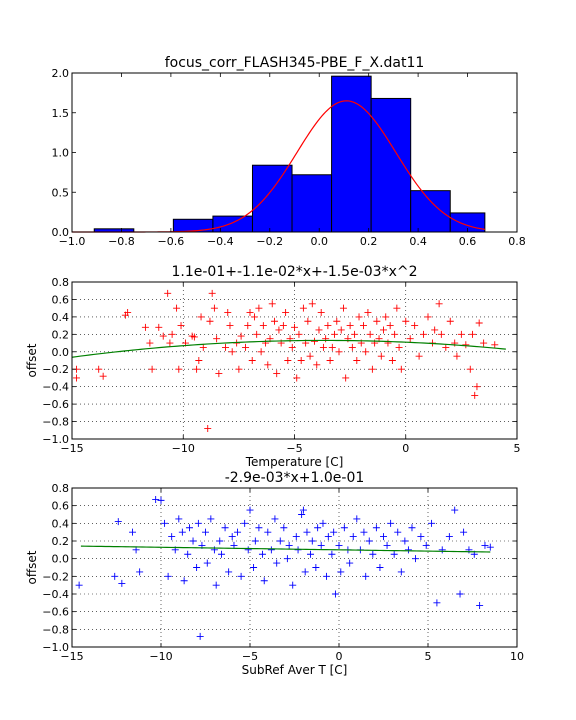 Image resolution: width=576 pixels, height=720 pixels. What do you see at coordinates (295, 670) in the screenshot?
I see `x-axis-label: SubRef Aver T [C]` at bounding box center [295, 670].